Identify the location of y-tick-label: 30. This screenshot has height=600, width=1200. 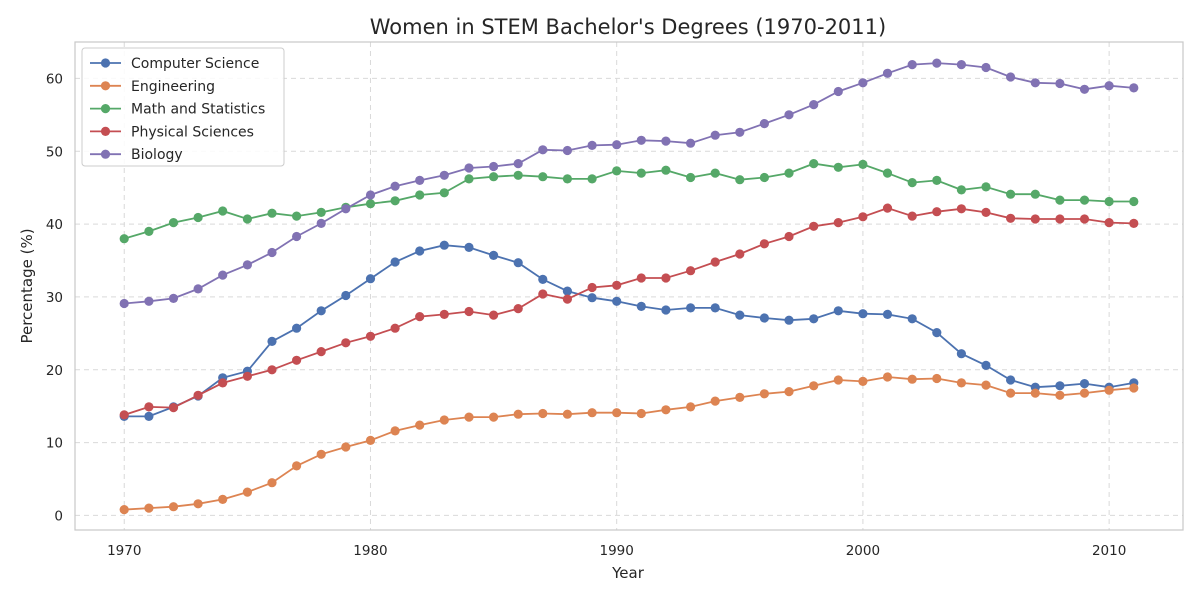
(54, 298).